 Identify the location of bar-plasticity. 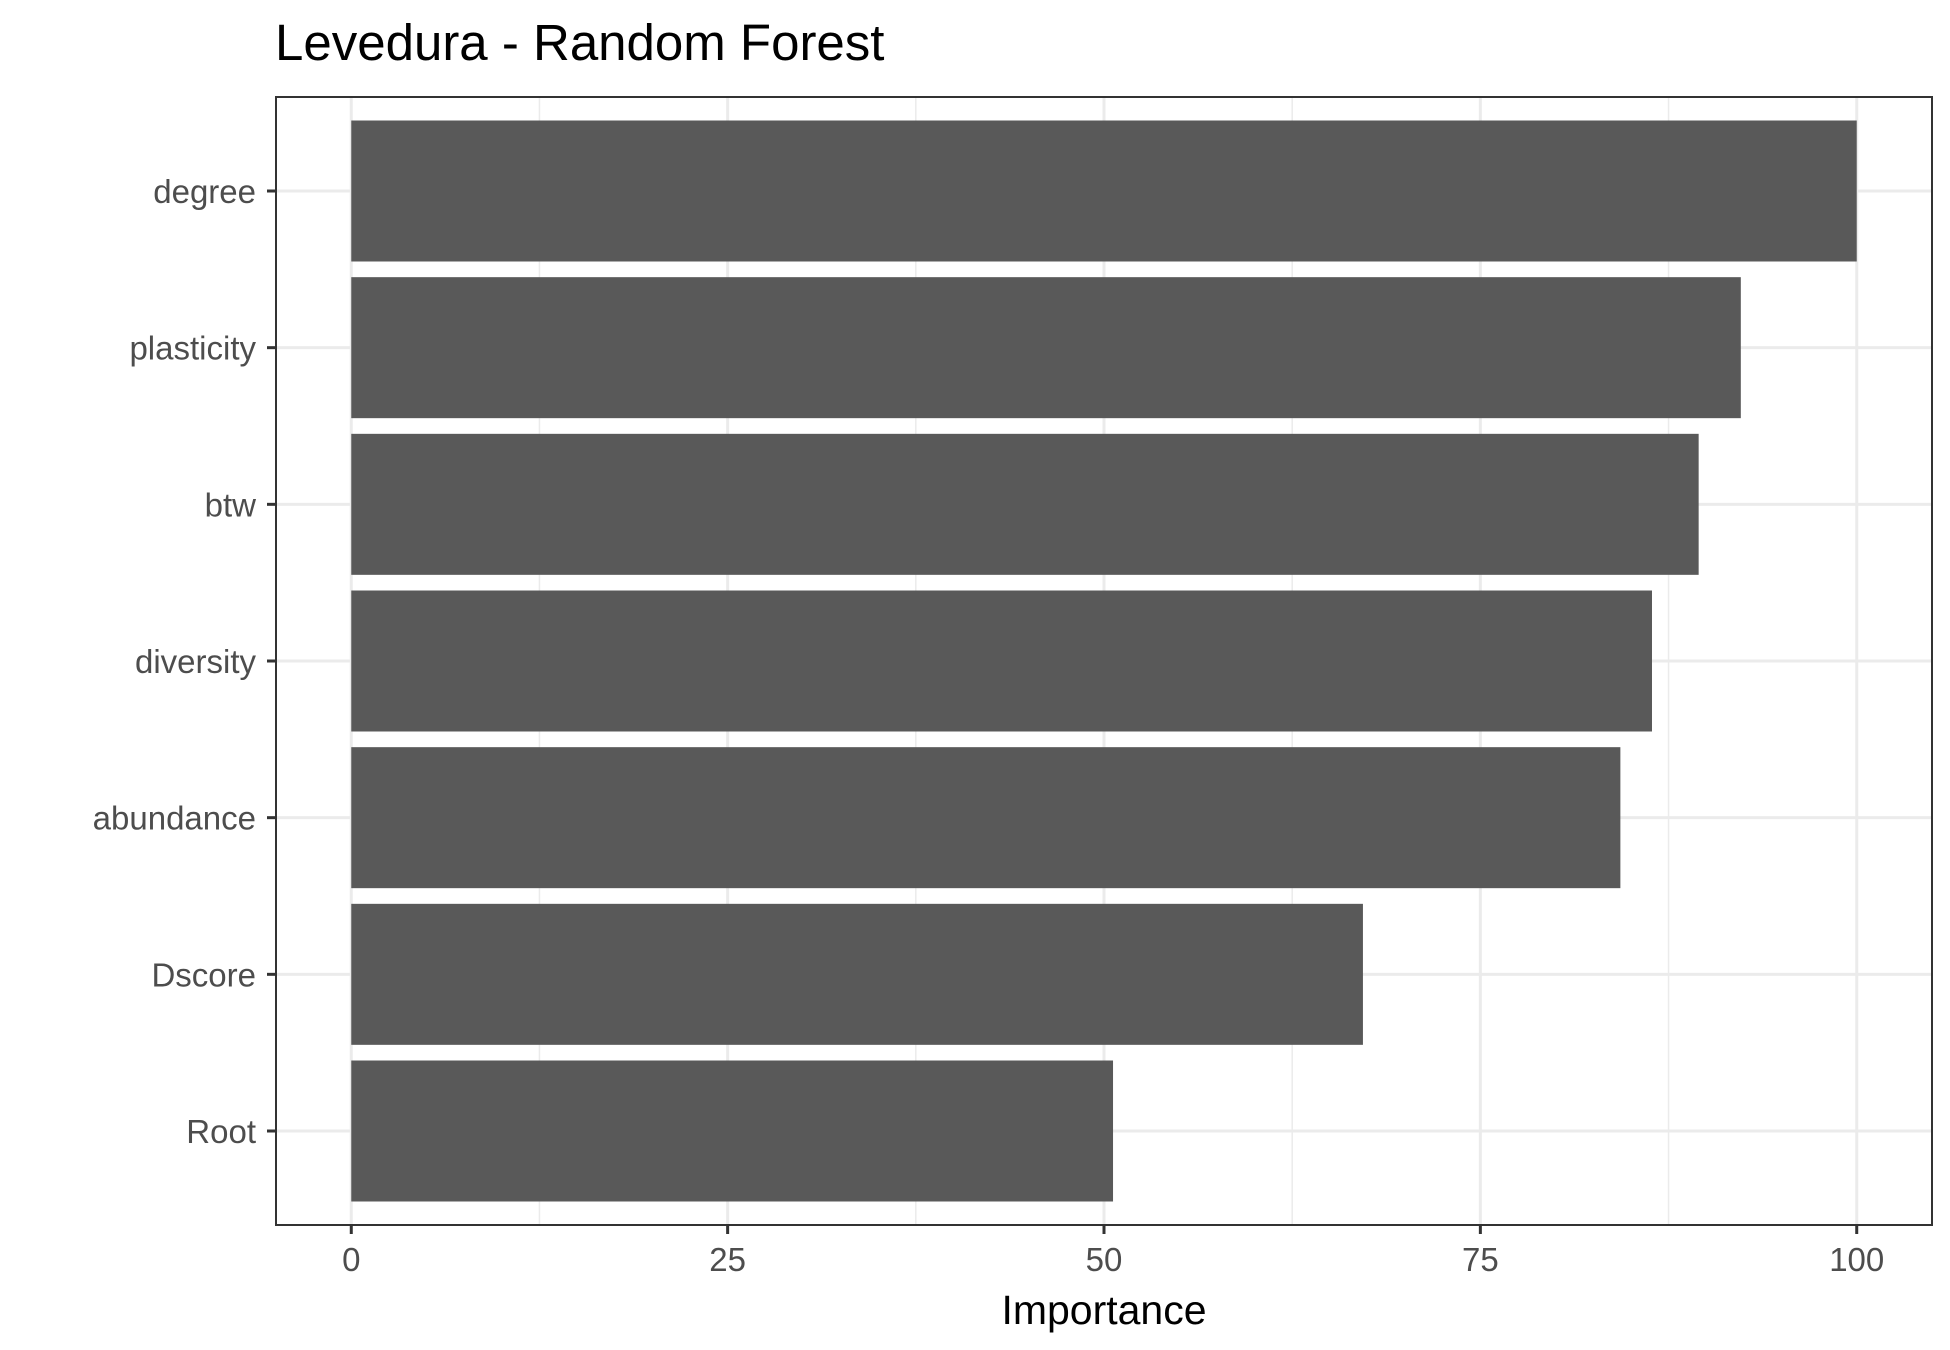
(1046, 348).